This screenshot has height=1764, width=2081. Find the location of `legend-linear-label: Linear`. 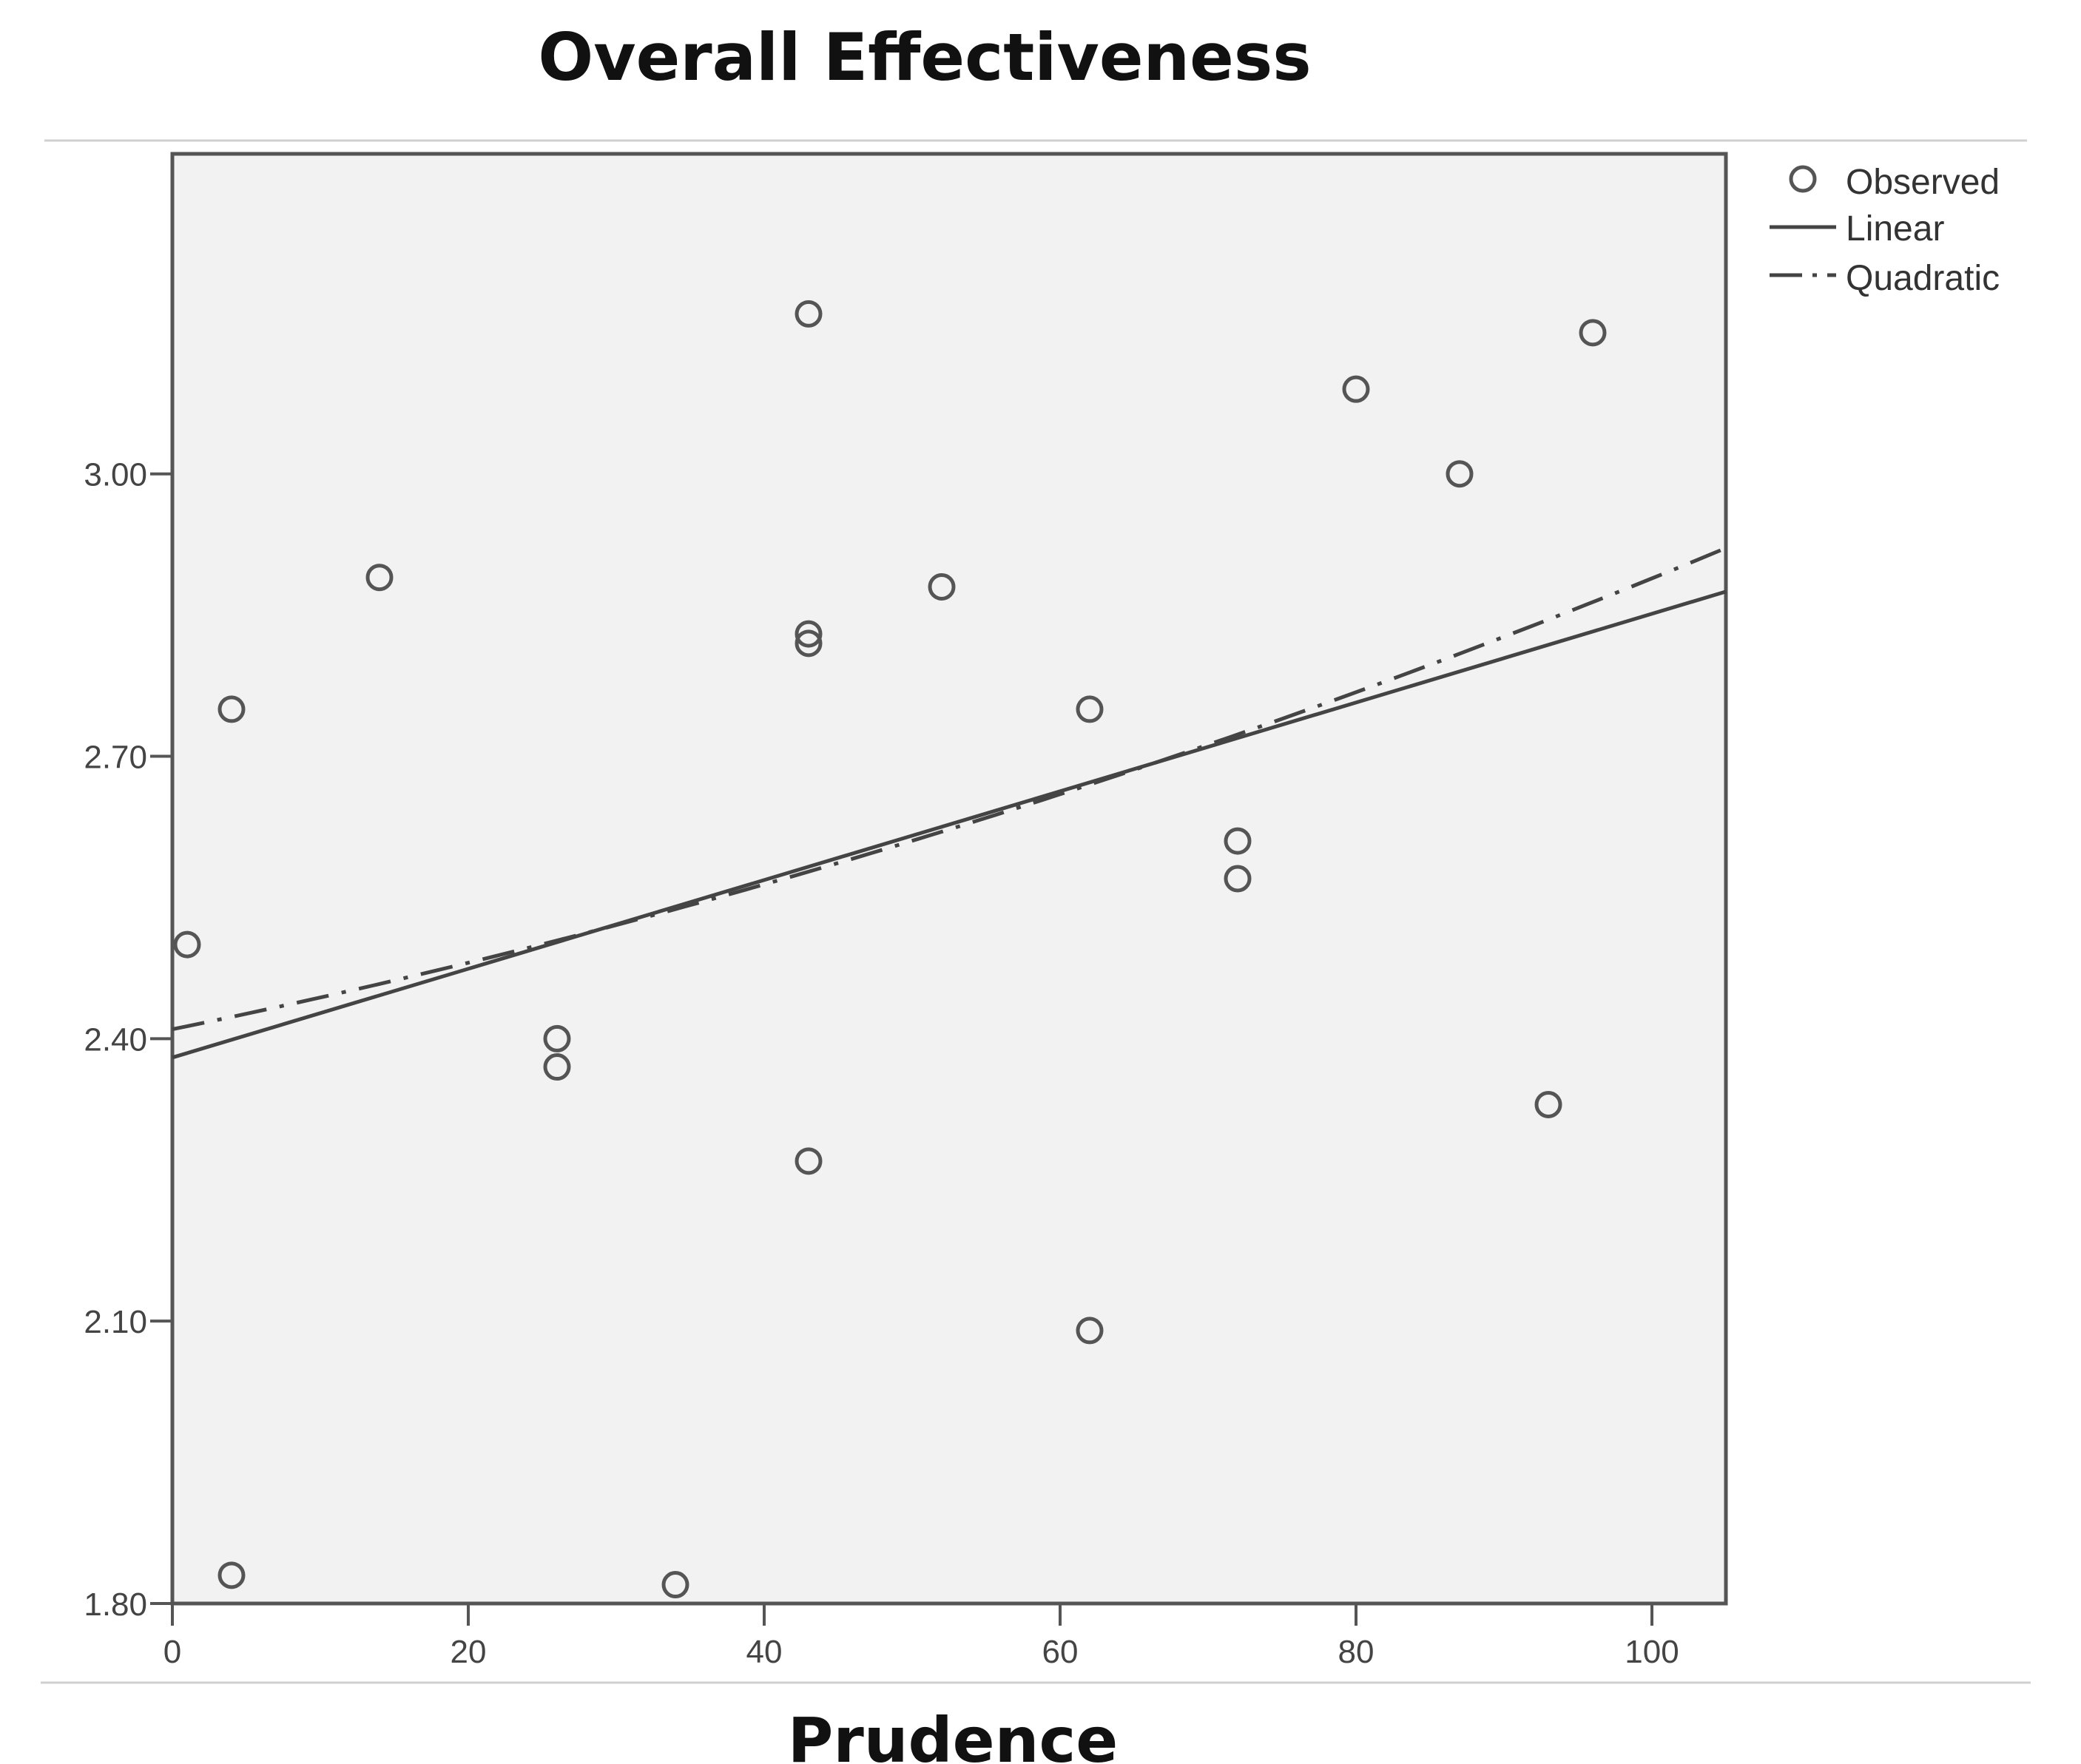

legend-linear-label: Linear is located at coordinates (1895, 229).